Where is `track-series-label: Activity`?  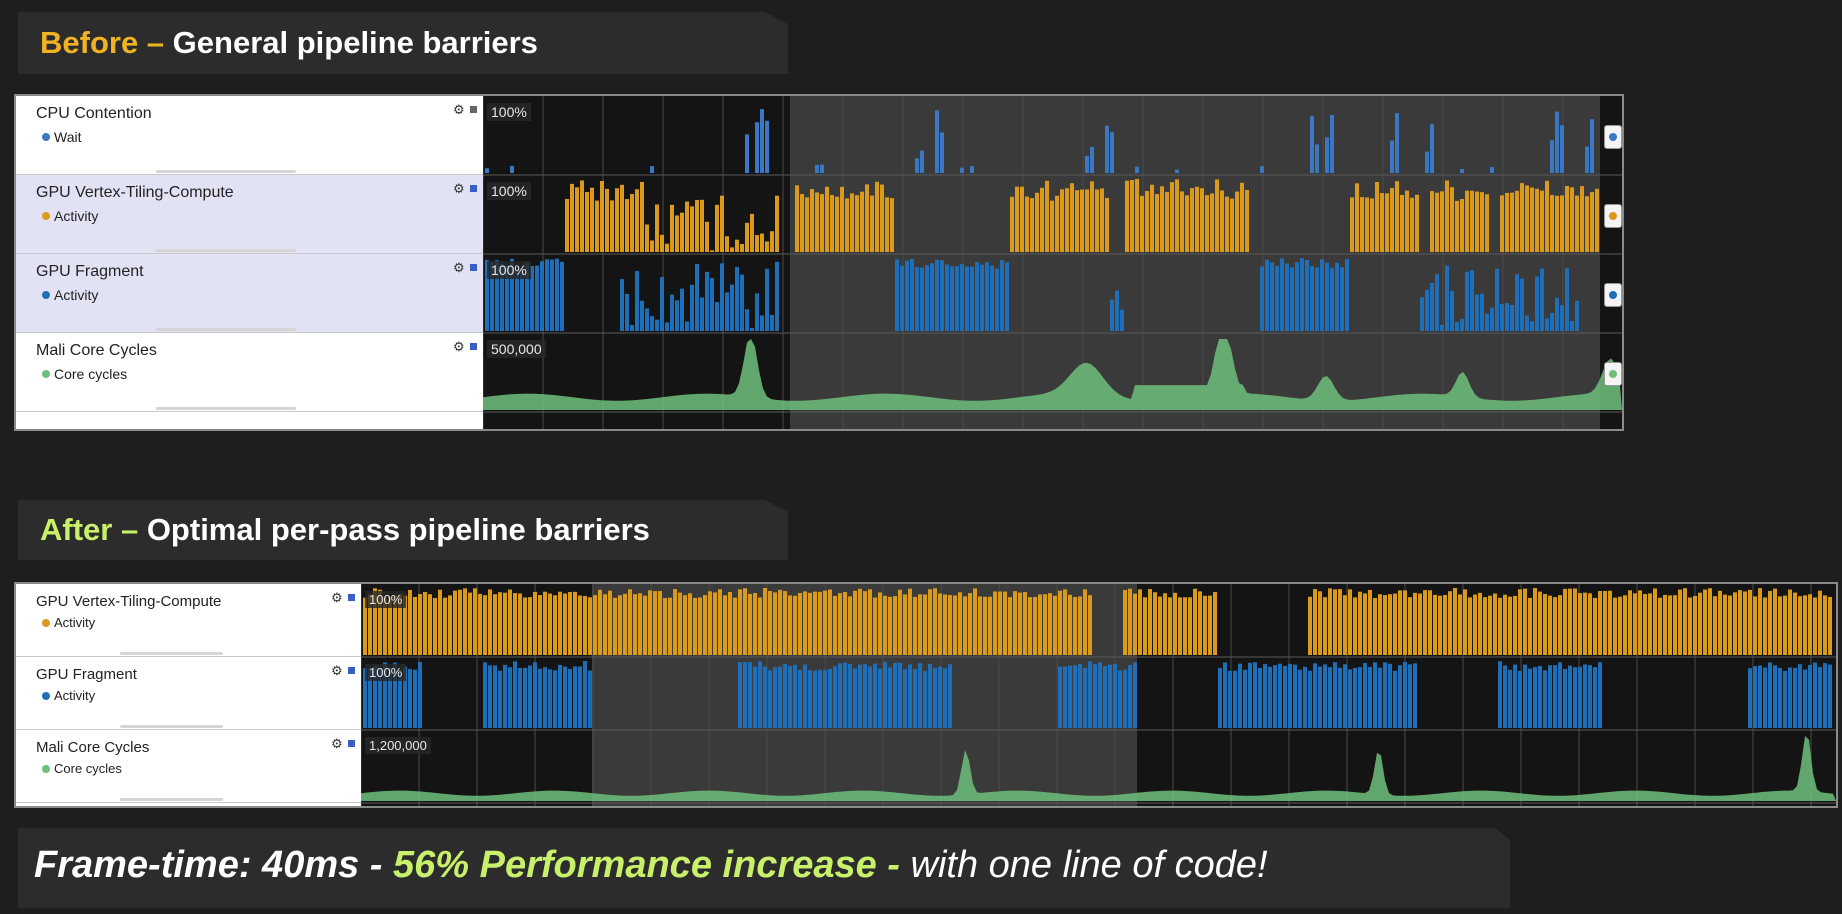 track-series-label: Activity is located at coordinates (76, 216).